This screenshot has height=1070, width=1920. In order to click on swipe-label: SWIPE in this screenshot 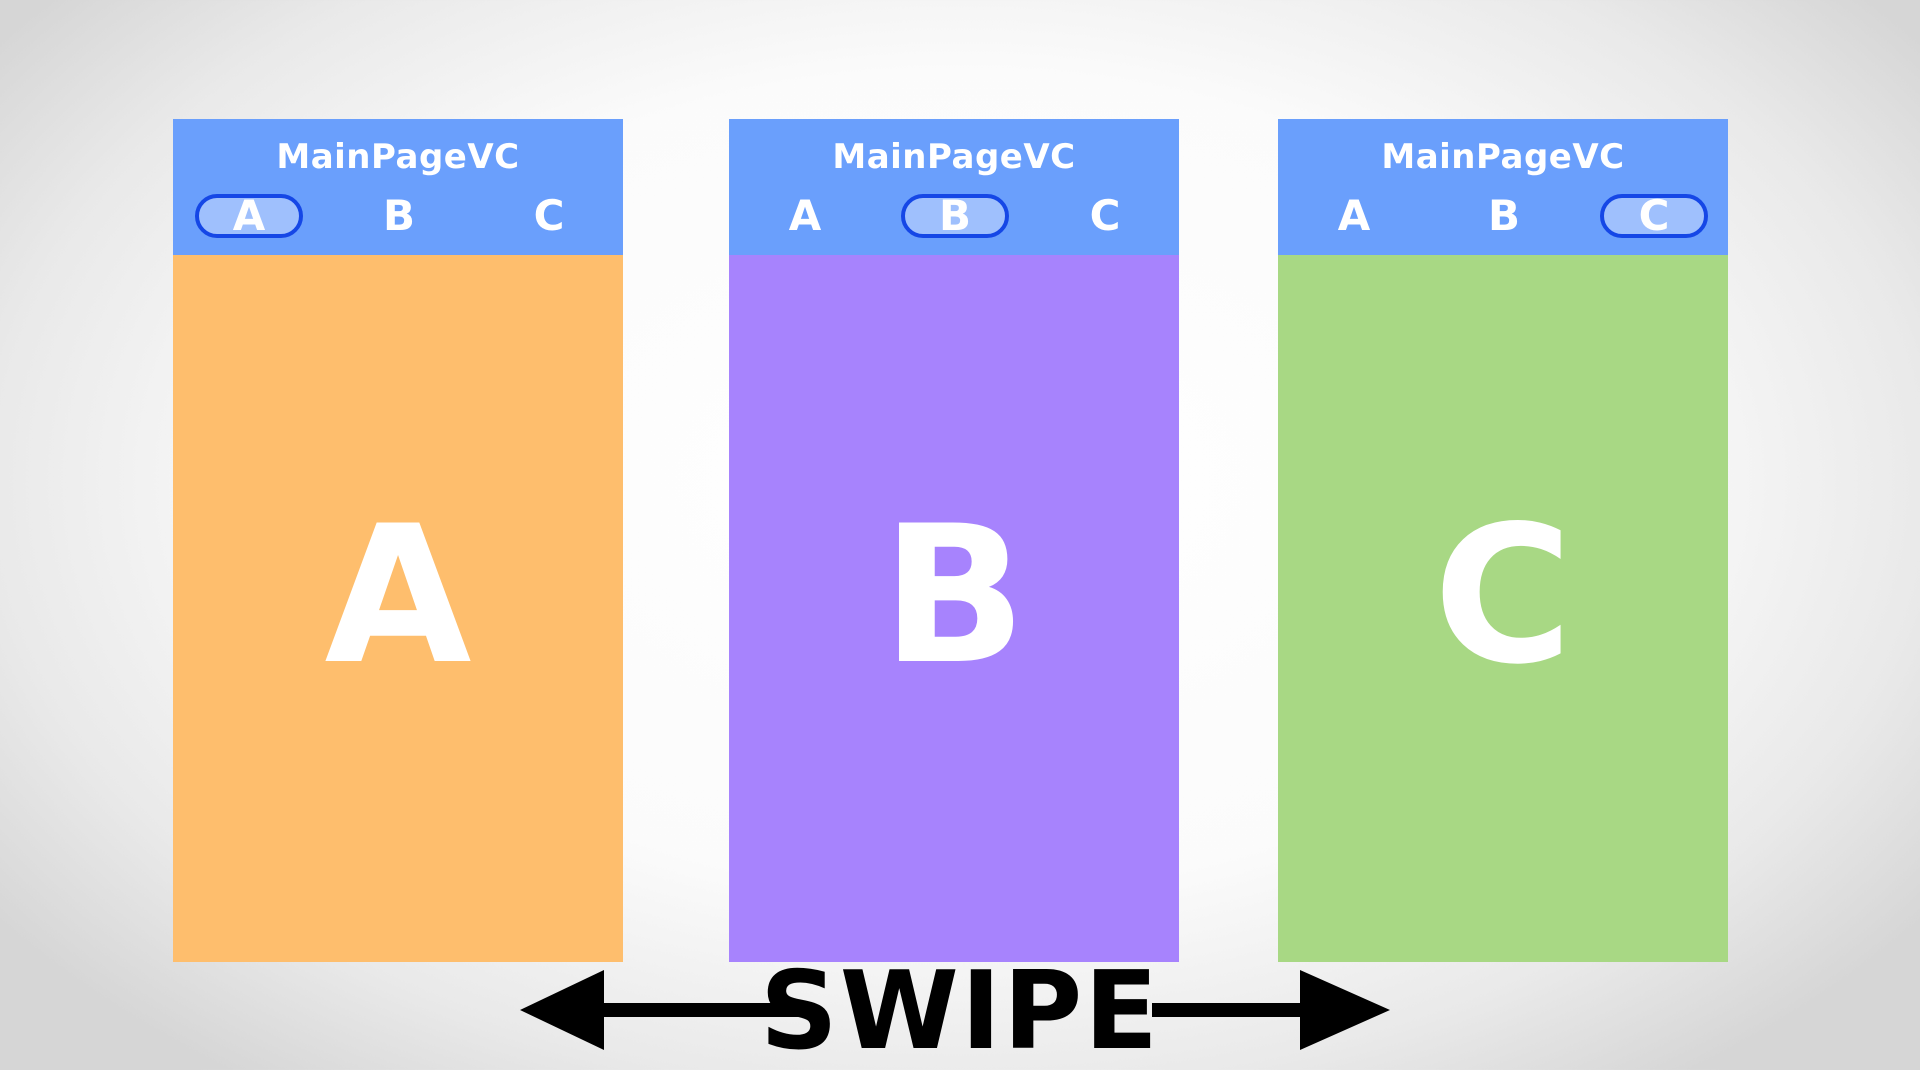, I will do `click(960, 1009)`.